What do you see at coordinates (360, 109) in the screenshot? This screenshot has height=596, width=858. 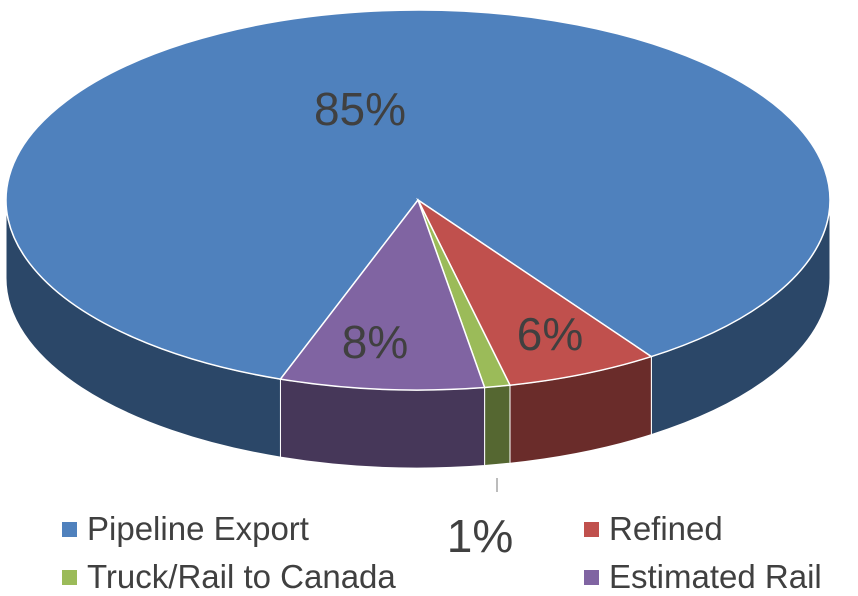 I see `data-label-pipeline-export: 85%` at bounding box center [360, 109].